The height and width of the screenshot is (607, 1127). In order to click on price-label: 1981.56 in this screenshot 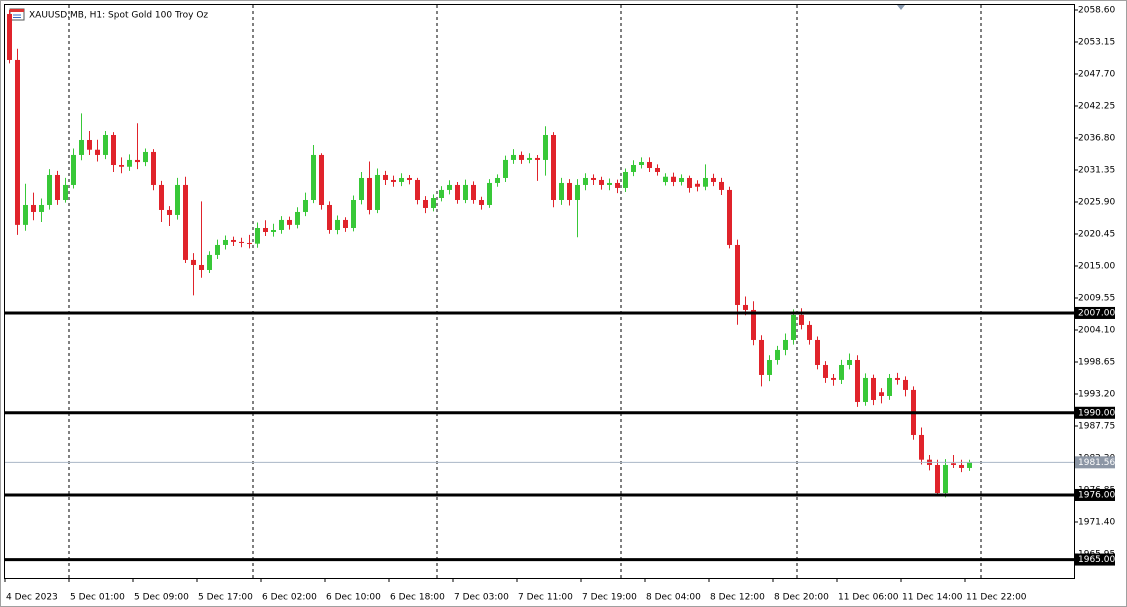, I will do `click(1096, 463)`.